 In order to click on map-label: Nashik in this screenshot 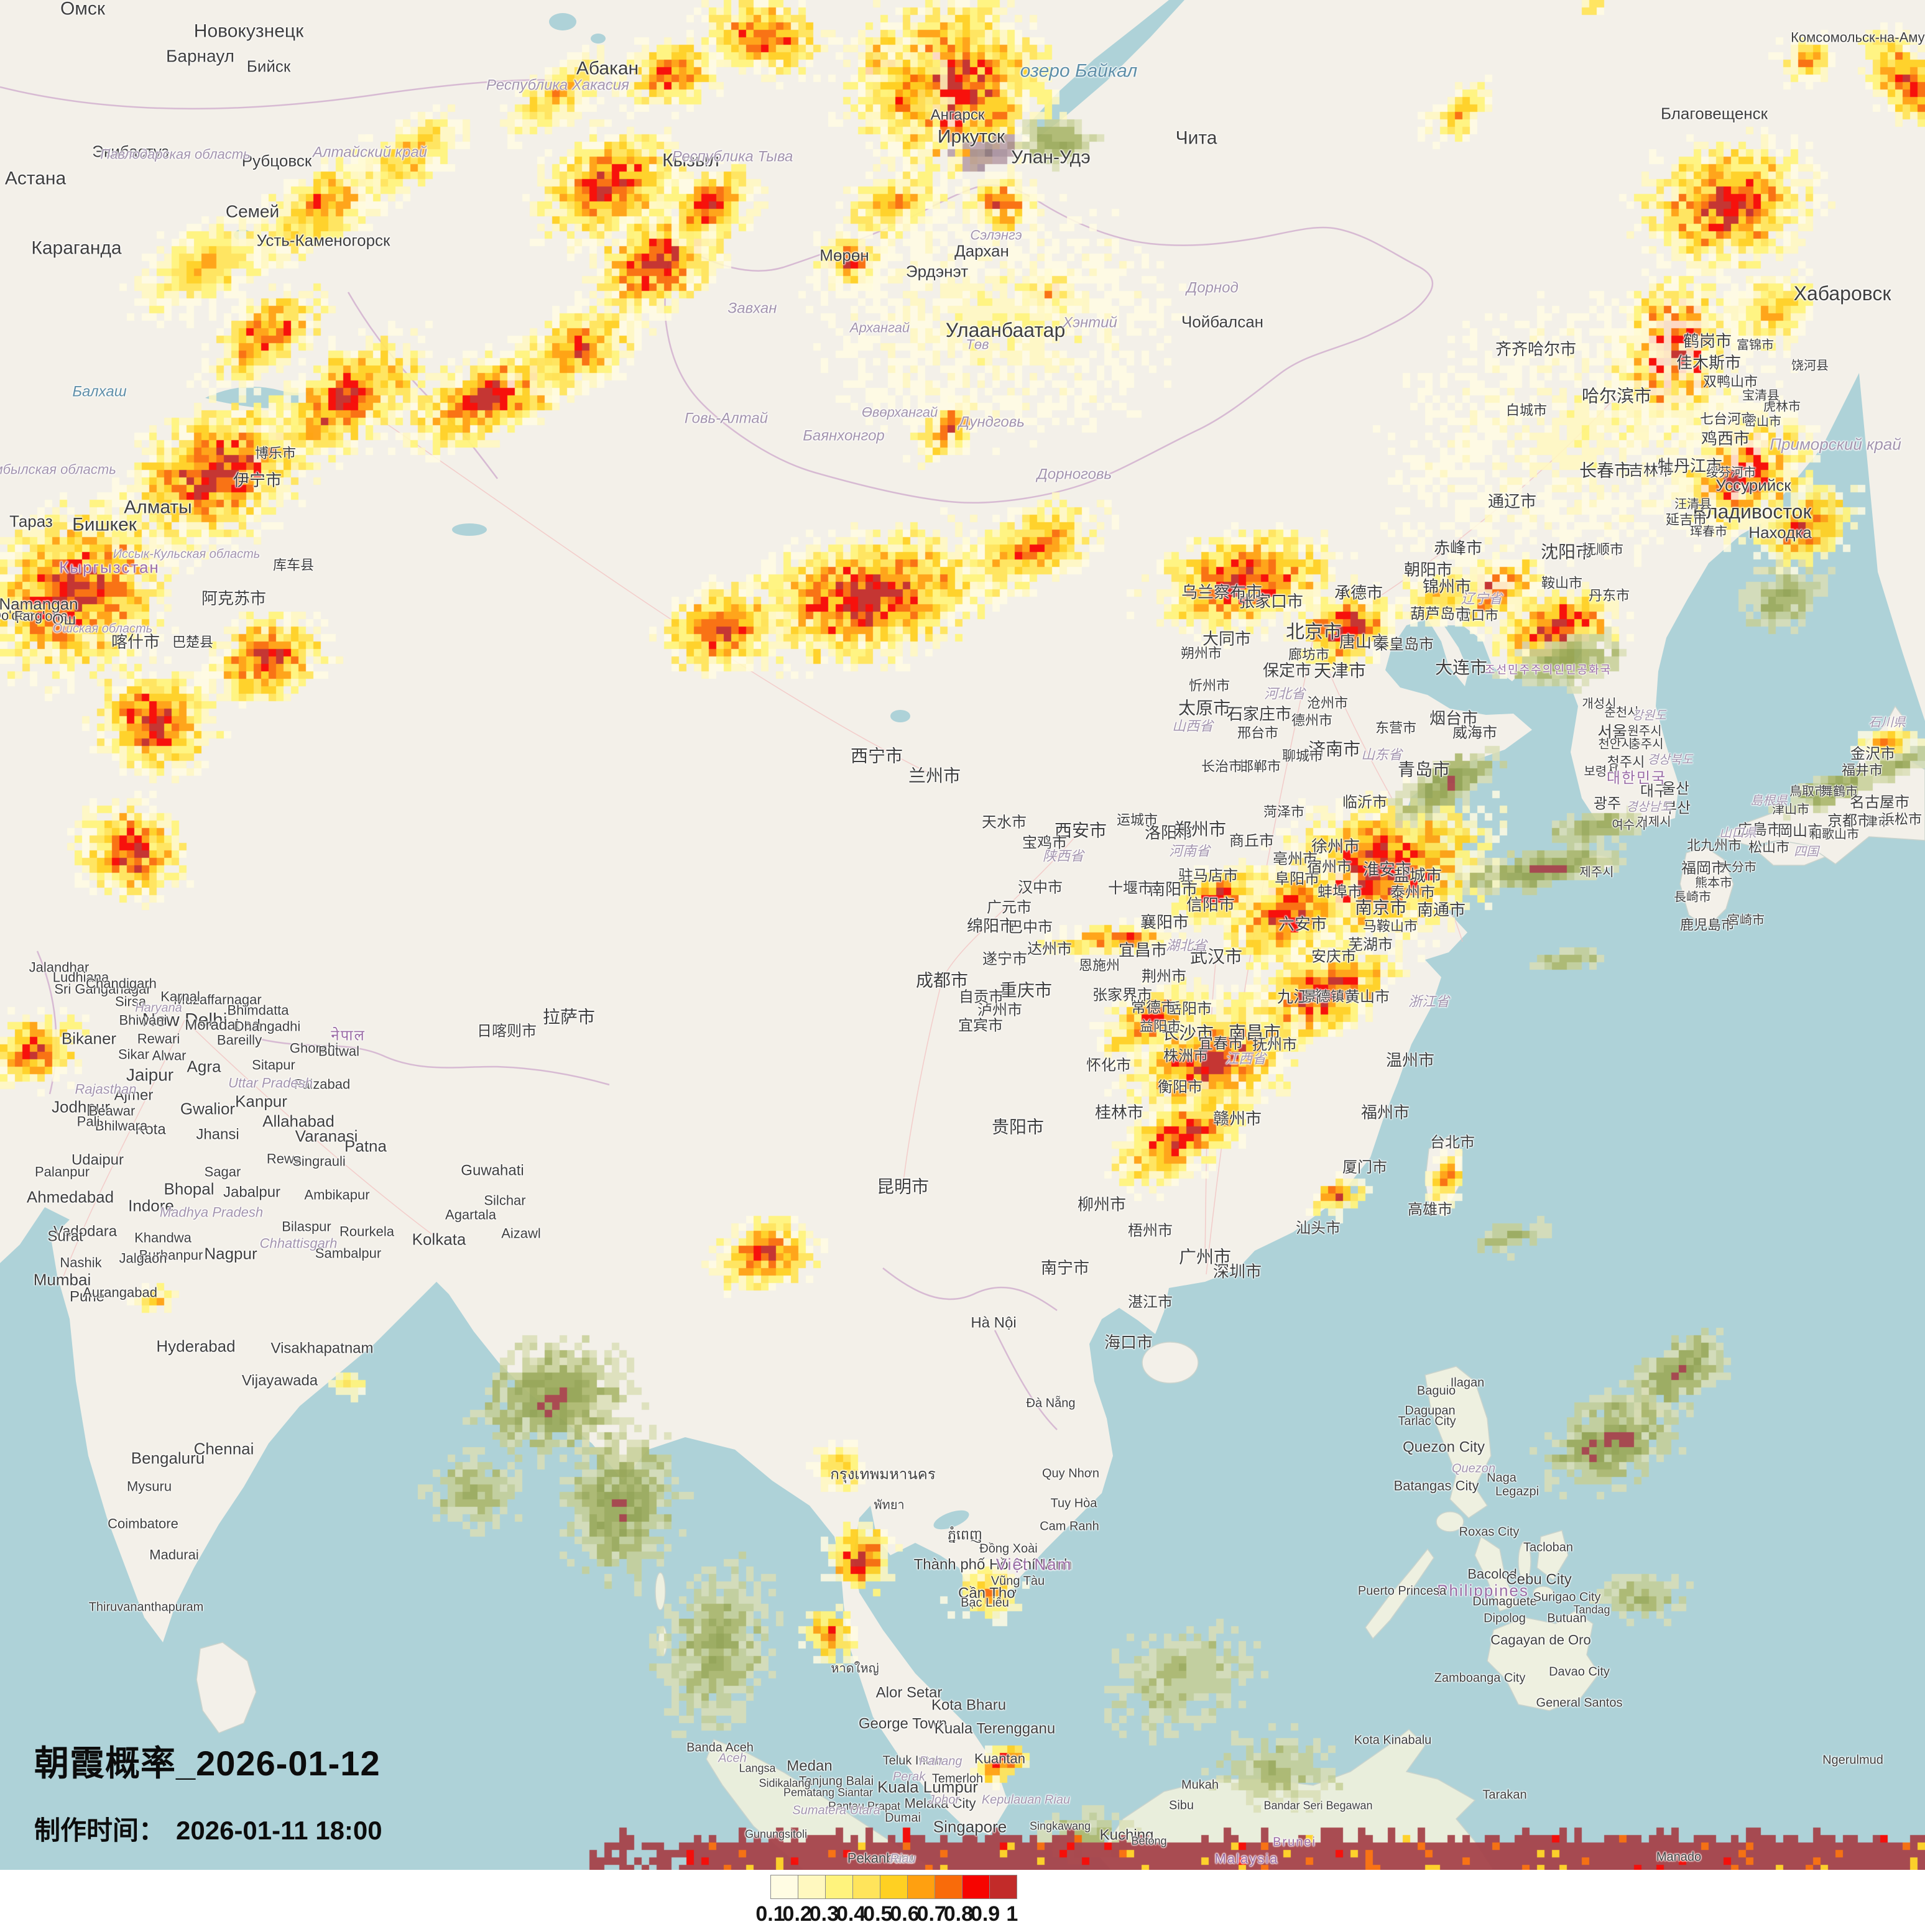, I will do `click(81, 1262)`.